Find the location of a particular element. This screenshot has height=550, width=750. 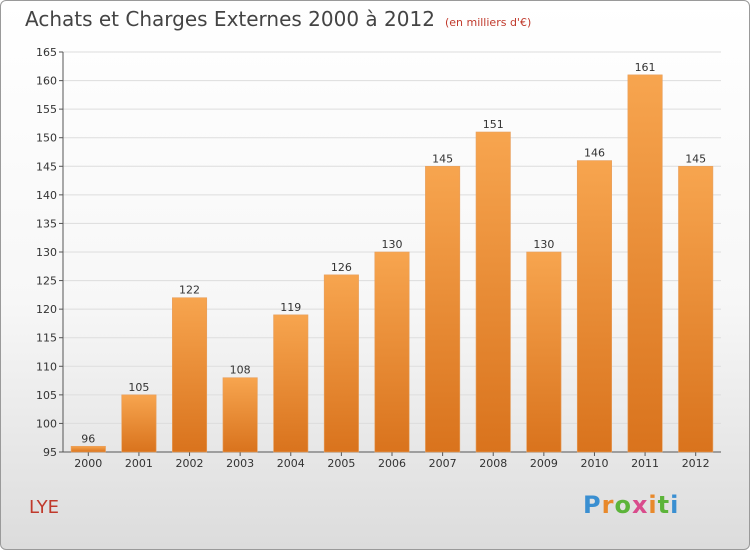

chart-title-text: Achats et Charges Externes 2000 à 2012 is located at coordinates (230, 19).